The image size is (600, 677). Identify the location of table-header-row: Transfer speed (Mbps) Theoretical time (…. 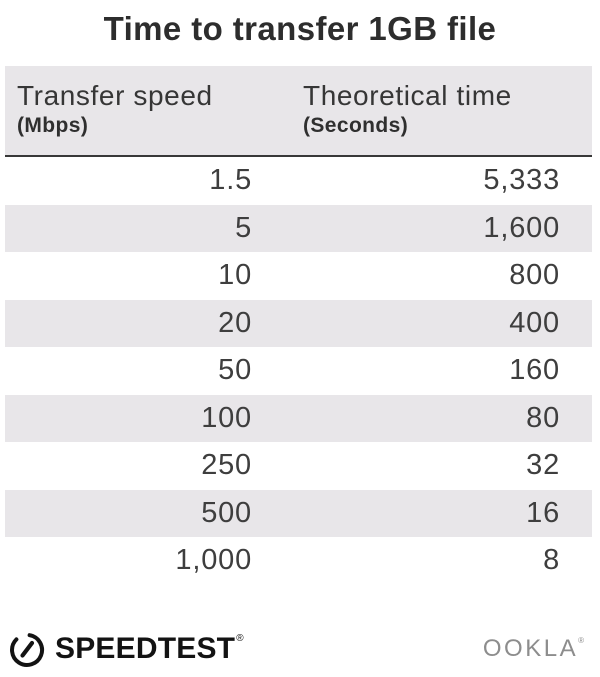
(298, 111).